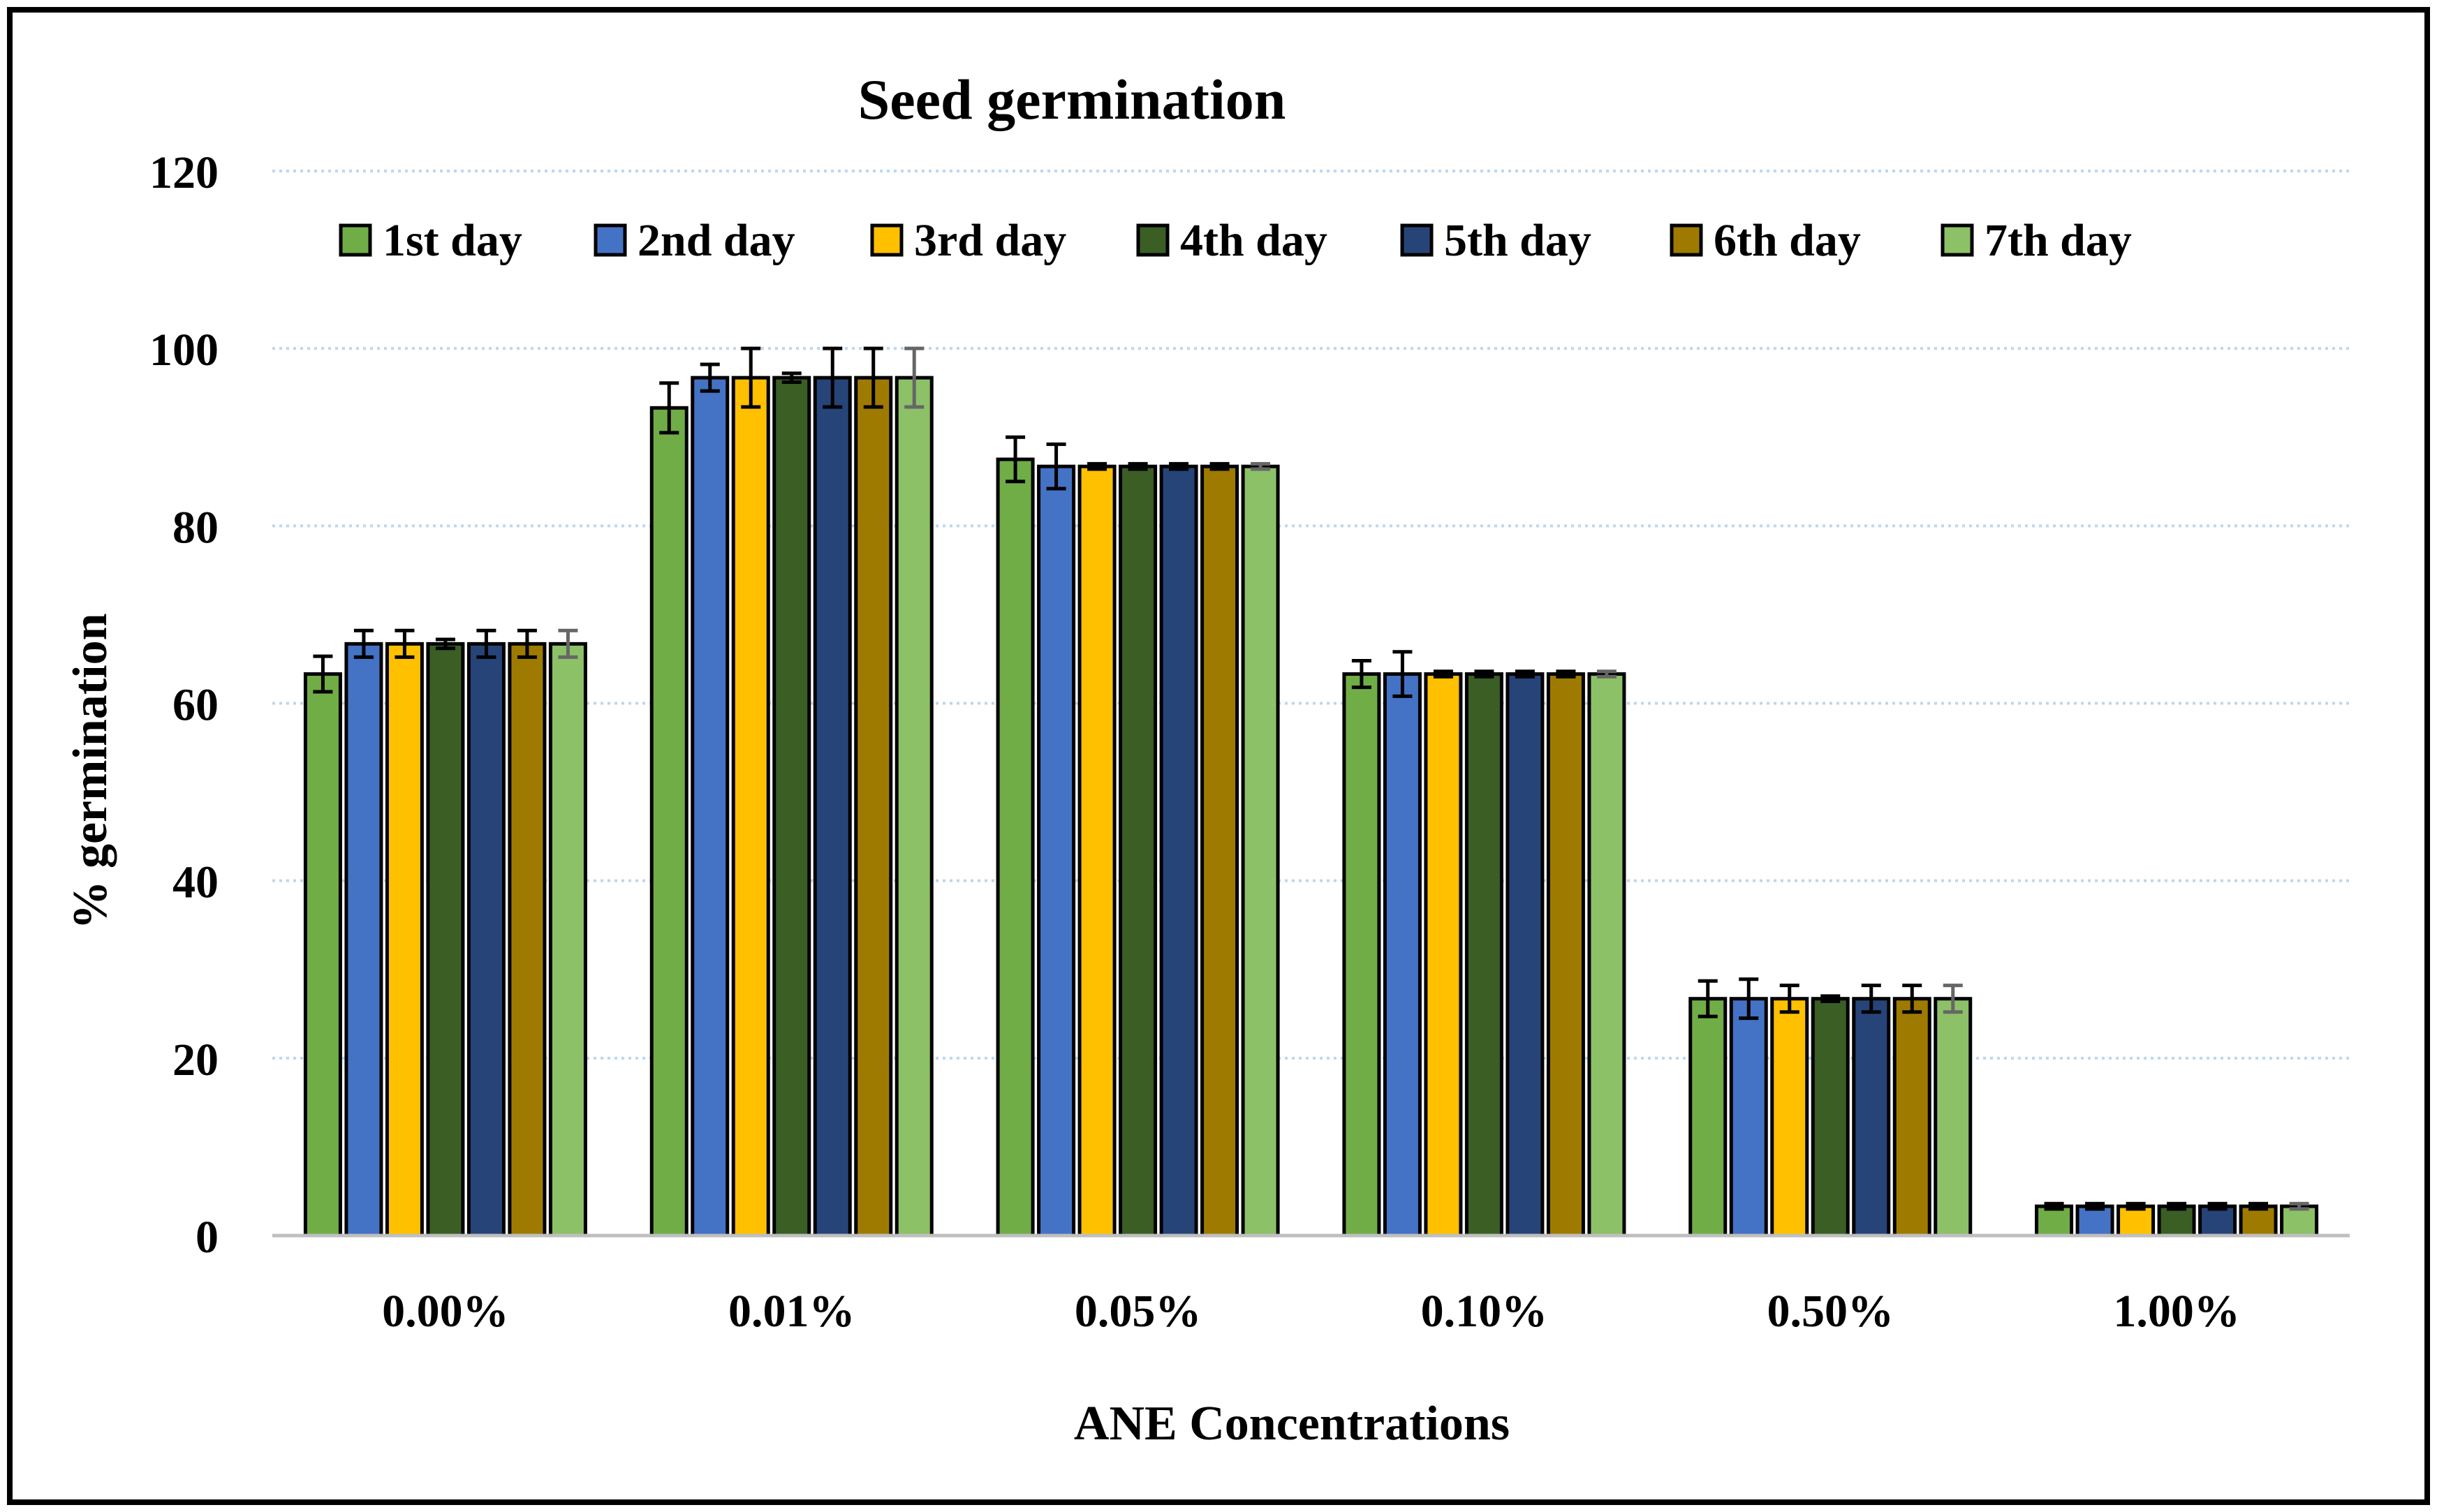 The image size is (2437, 1512). Describe the element at coordinates (2176, 1311) in the screenshot. I see `x-tick-label: 1.00%` at that location.